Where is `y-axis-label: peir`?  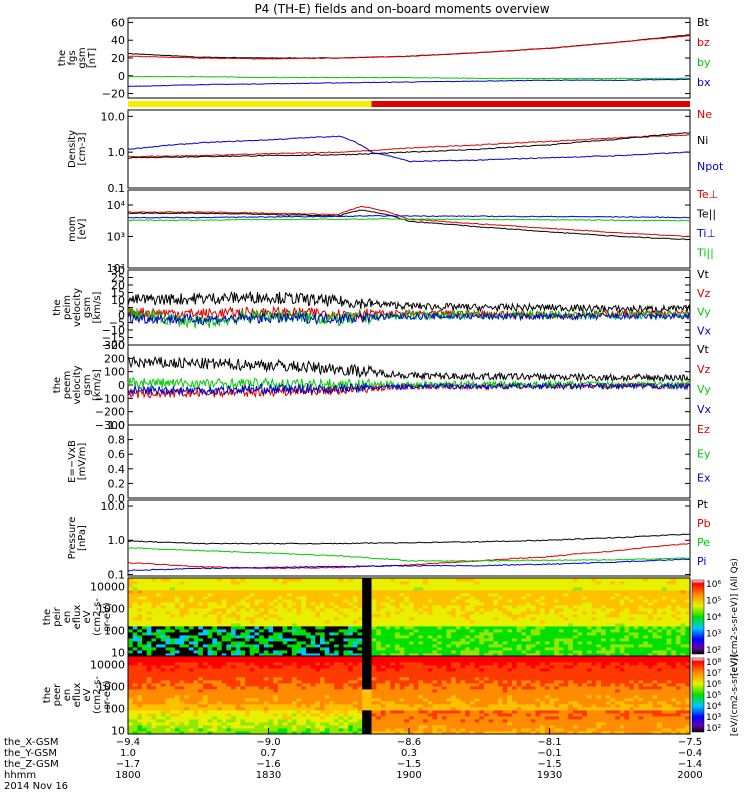
y-axis-label: peir is located at coordinates (57, 616).